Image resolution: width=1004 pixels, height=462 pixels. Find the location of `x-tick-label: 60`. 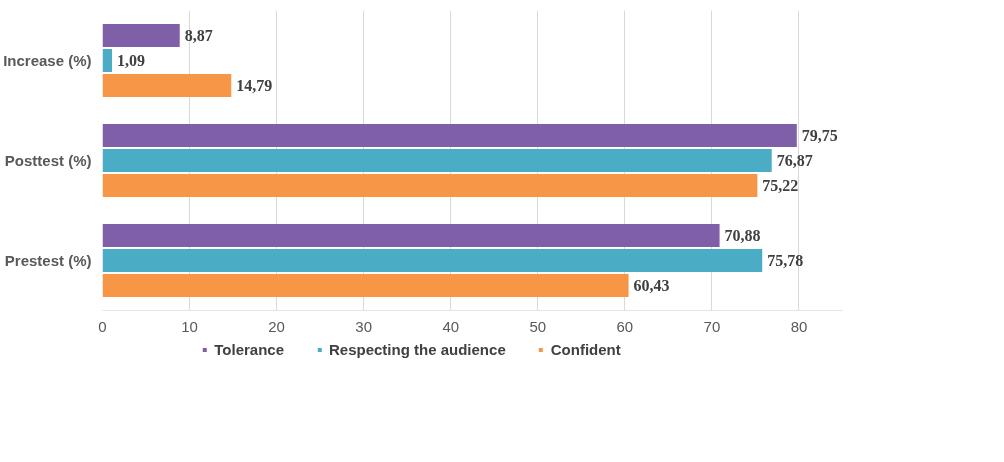

x-tick-label: 60 is located at coordinates (625, 326).